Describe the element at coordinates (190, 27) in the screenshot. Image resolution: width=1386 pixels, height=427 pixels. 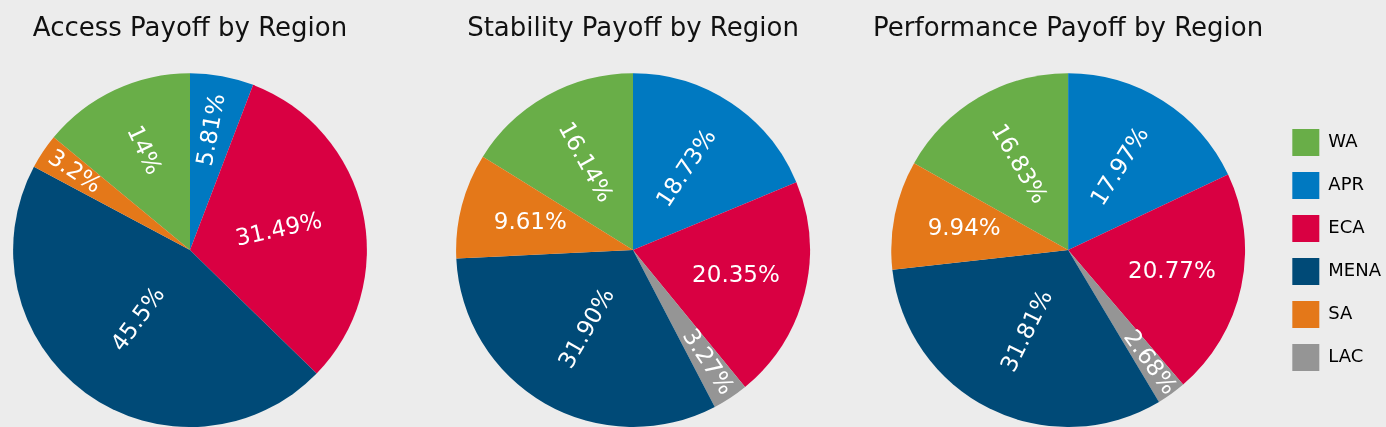
I see `chart-title: Access Payoff by Region` at that location.